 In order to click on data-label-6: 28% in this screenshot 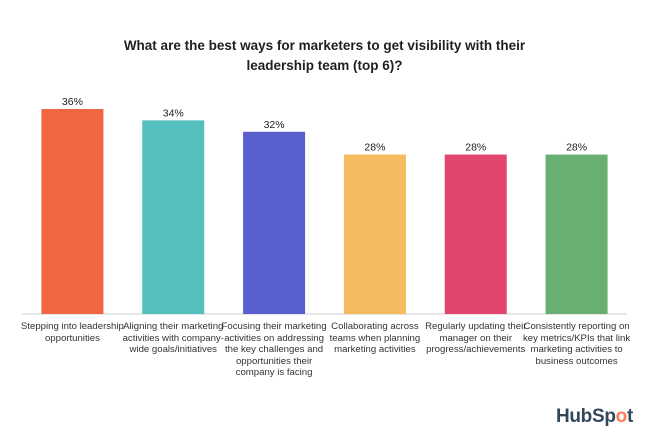, I will do `click(576, 148)`.